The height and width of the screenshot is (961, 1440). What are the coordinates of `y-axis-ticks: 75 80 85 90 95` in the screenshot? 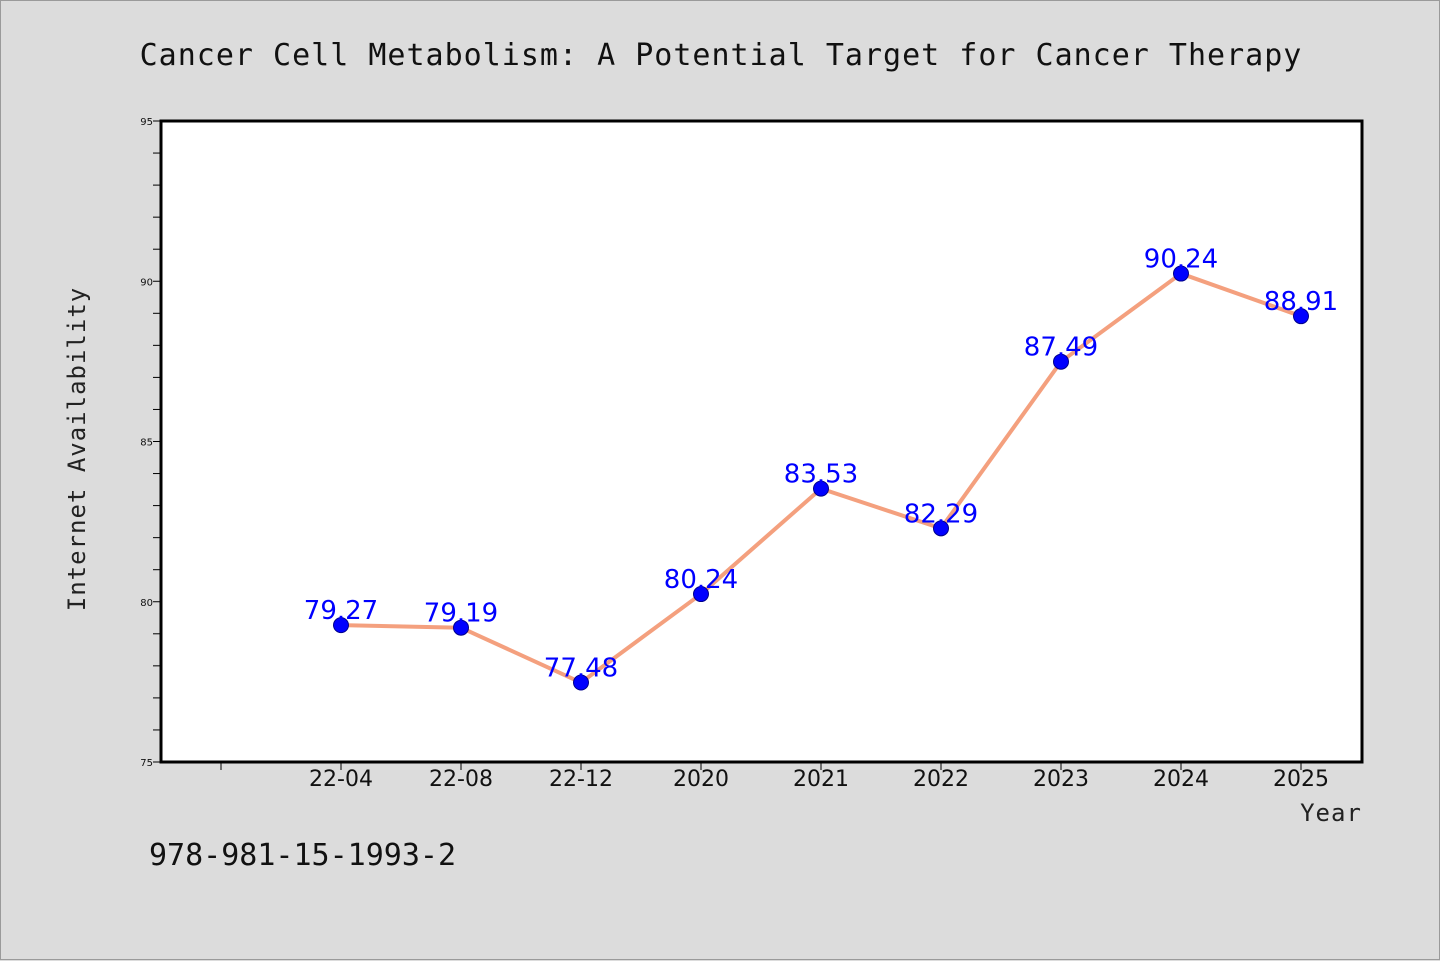 It's located at (150, 443).